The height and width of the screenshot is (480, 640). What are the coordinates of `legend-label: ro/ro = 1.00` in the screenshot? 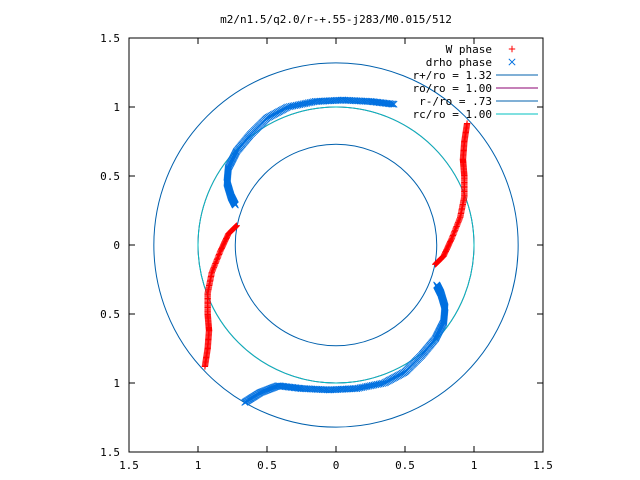 It's located at (452, 88).